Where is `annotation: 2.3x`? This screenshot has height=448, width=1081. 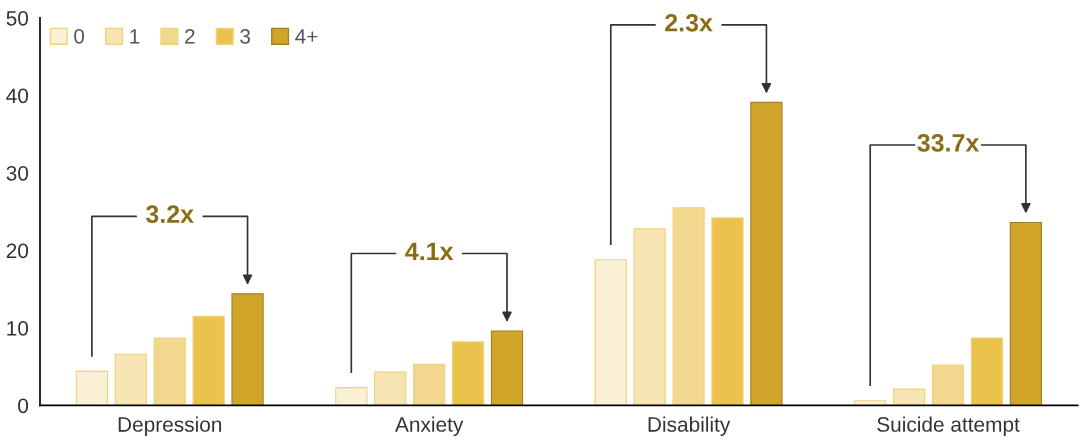 annotation: 2.3x is located at coordinates (689, 22).